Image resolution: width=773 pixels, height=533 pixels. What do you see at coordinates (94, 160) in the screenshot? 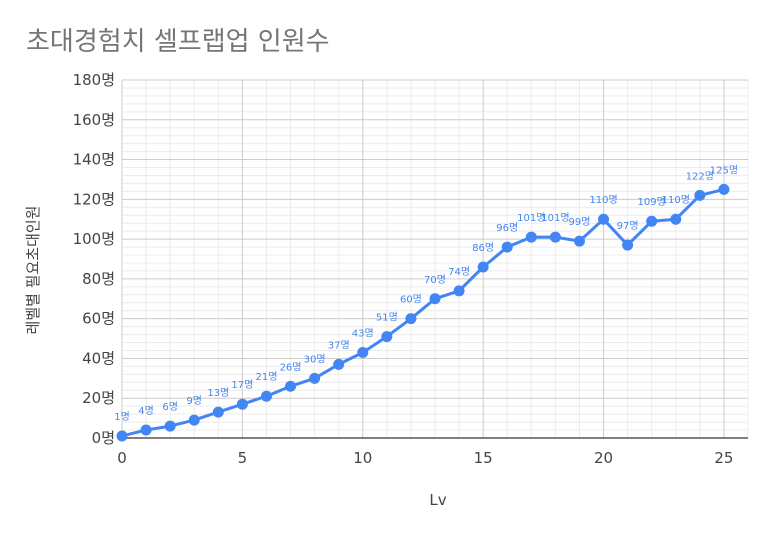
I see `y-tick-label: 140명` at bounding box center [94, 160].